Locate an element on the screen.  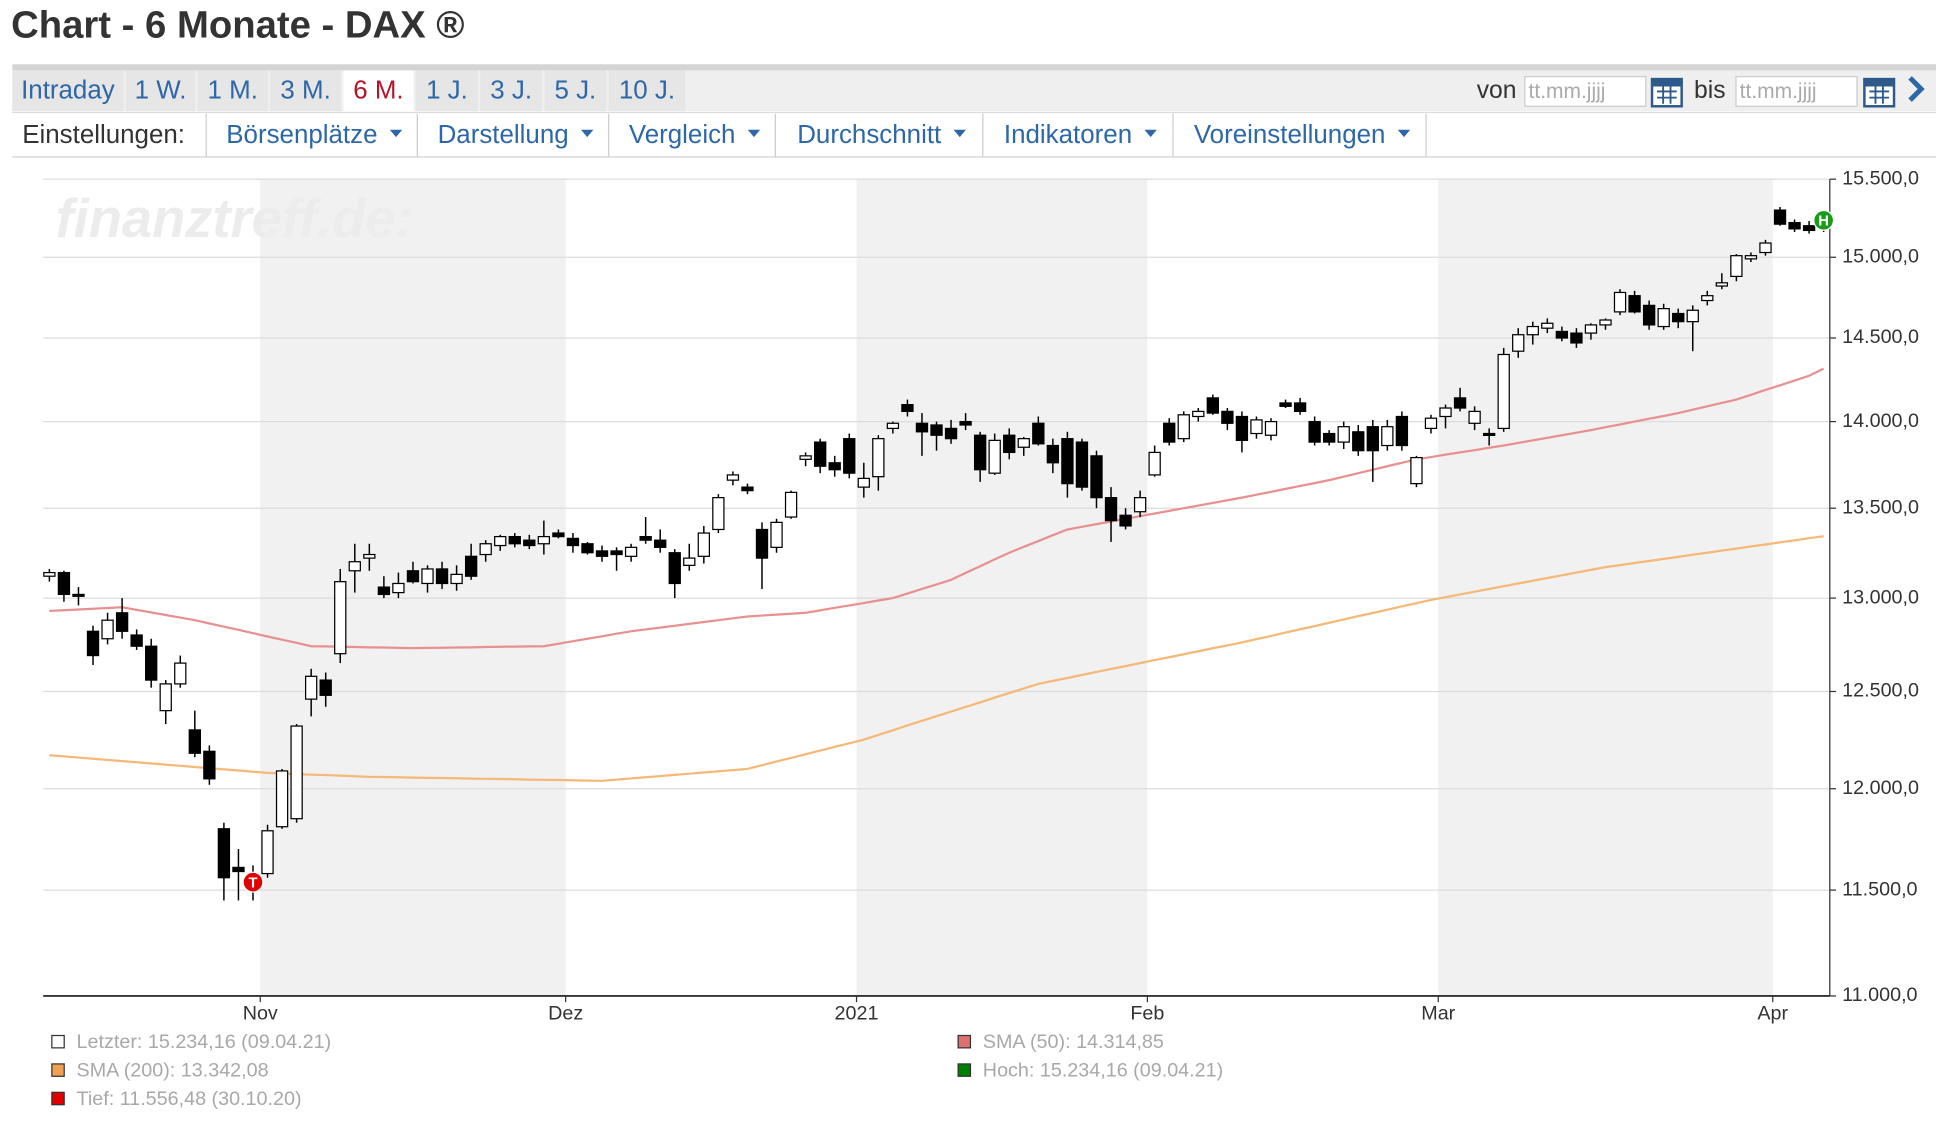
tab-label: 5 J. is located at coordinates (575, 90).